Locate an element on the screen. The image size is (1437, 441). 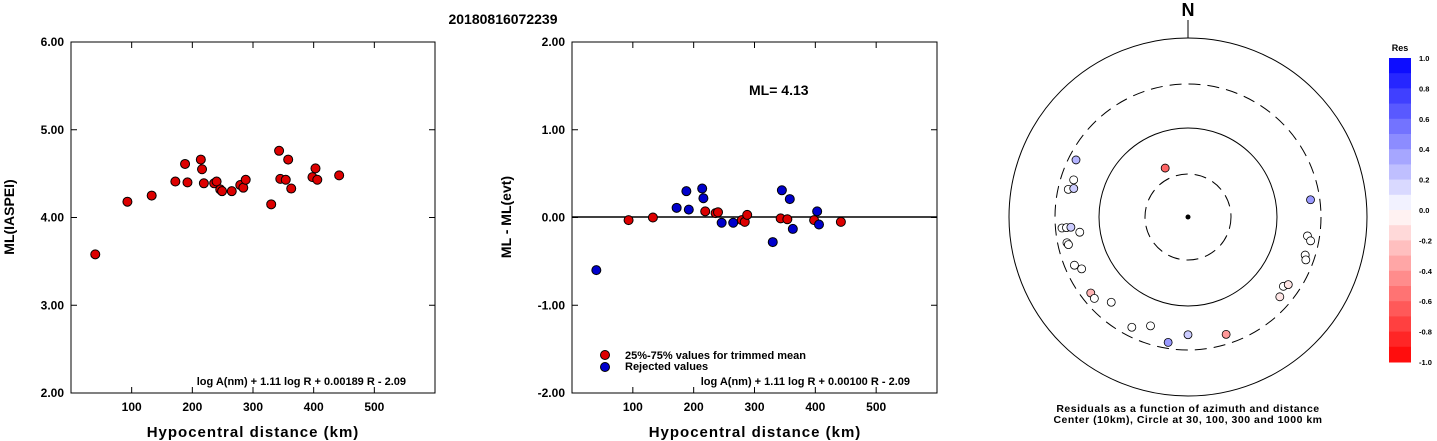
colorbar-tick-label: -0.4 is located at coordinates (1426, 271).